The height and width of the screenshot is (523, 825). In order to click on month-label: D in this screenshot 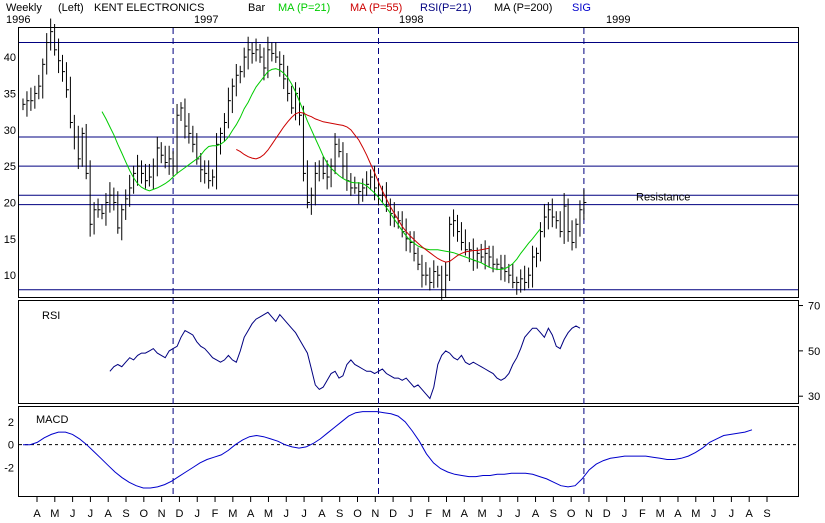, I will do `click(179, 514)`.